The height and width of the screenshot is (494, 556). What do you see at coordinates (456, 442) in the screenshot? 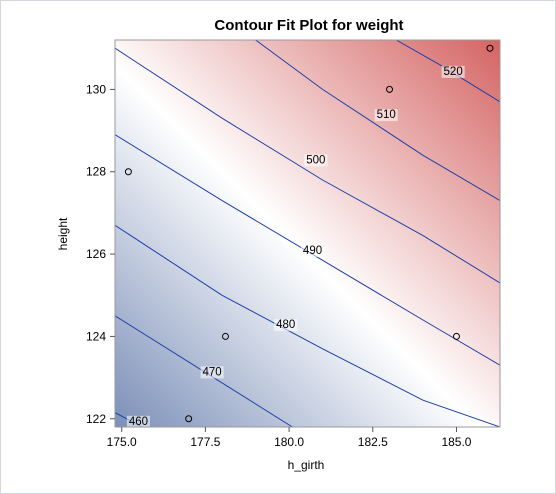
I see `x-tick-label: 185.0` at bounding box center [456, 442].